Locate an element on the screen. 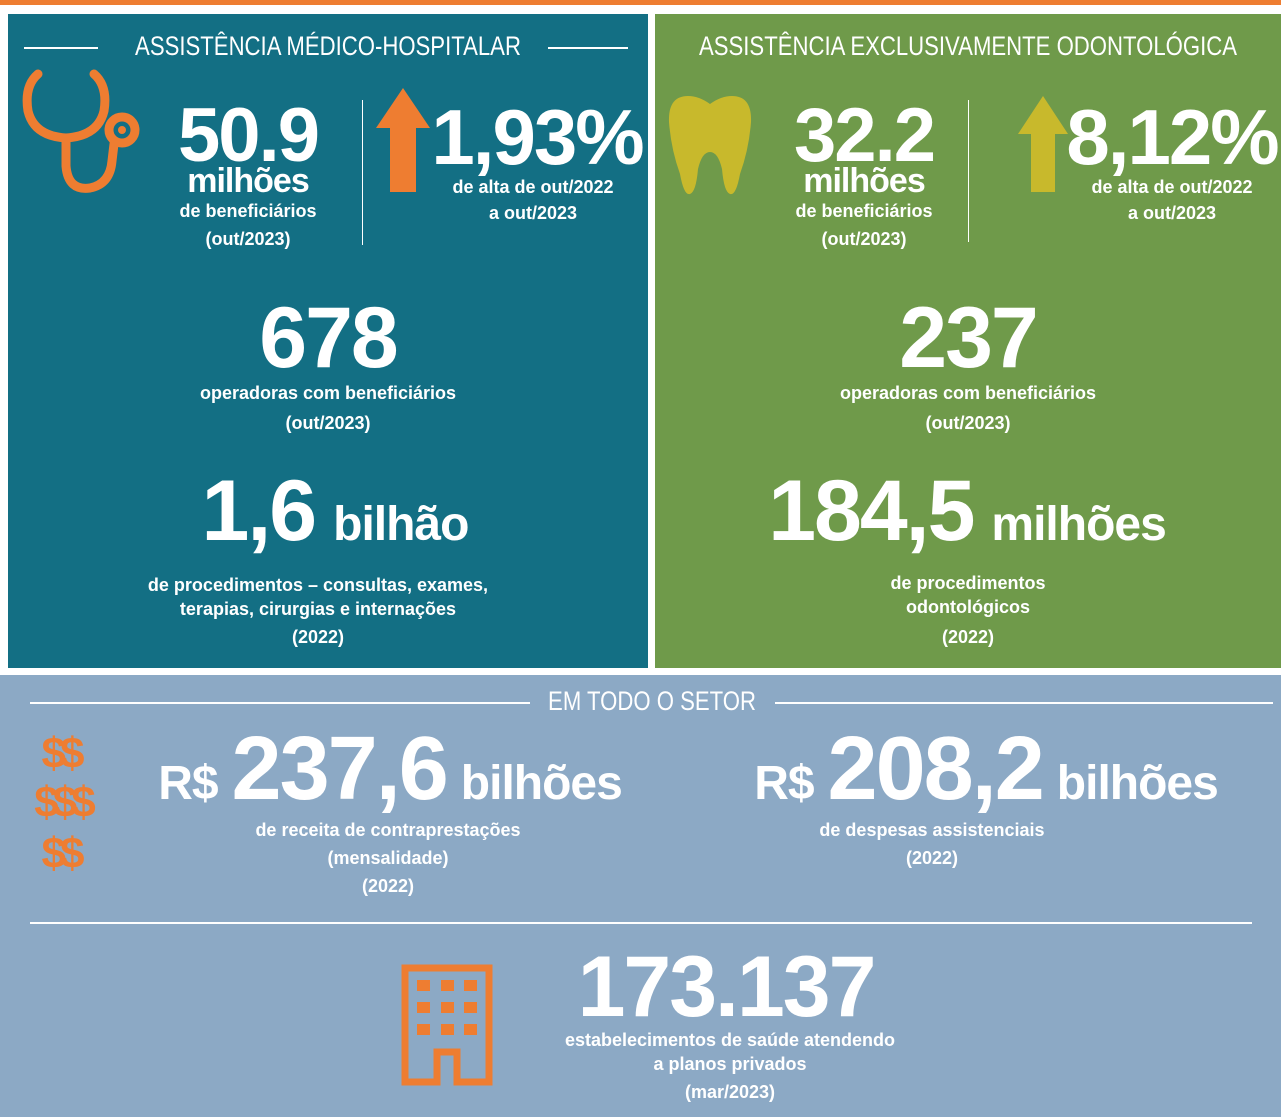 The height and width of the screenshot is (1117, 1281). operators-value: 237 is located at coordinates (968, 338).